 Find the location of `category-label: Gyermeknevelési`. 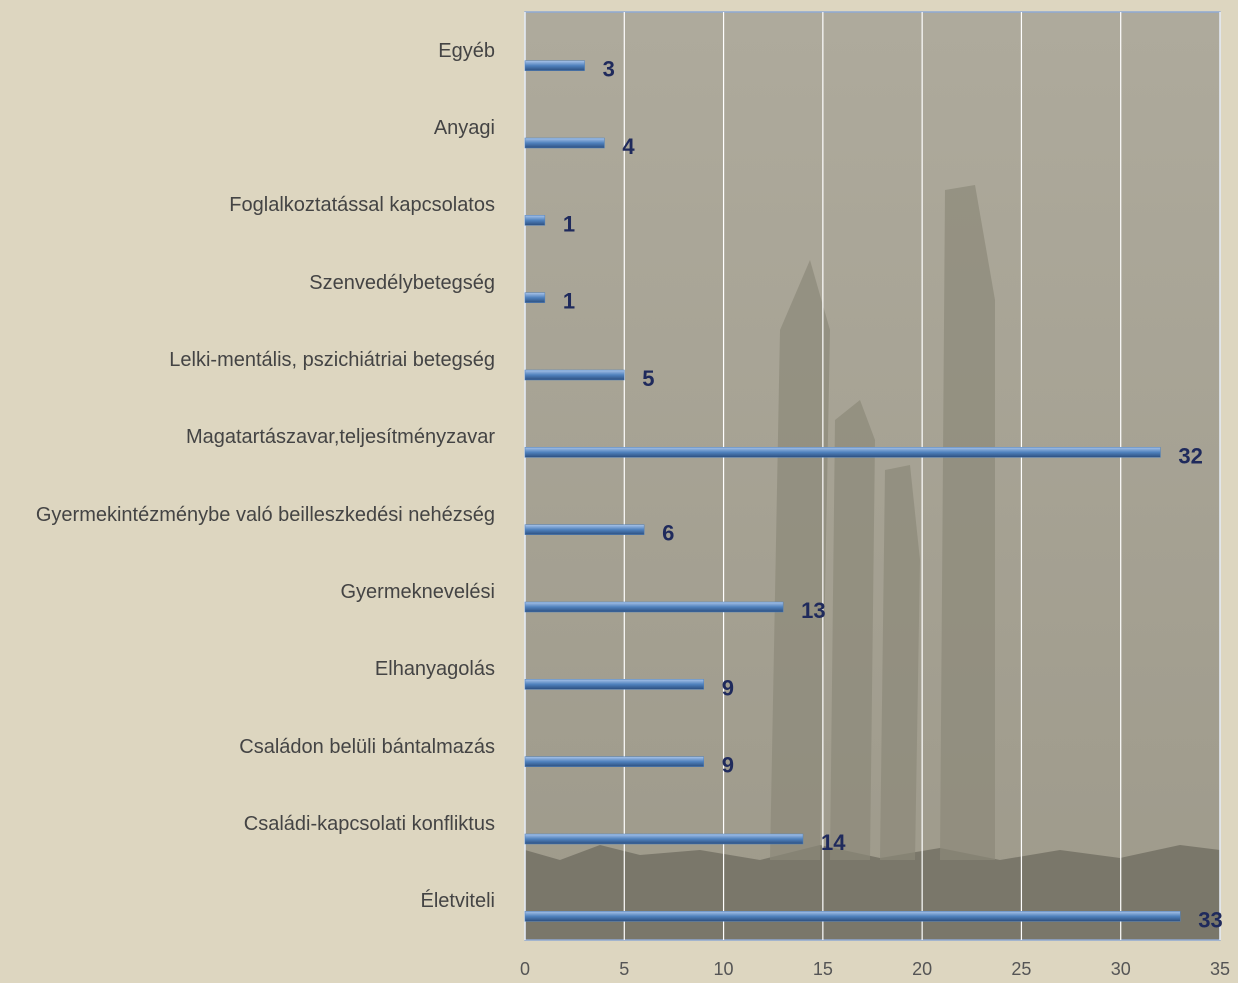

category-label: Gyermeknevelési is located at coordinates (417, 592).